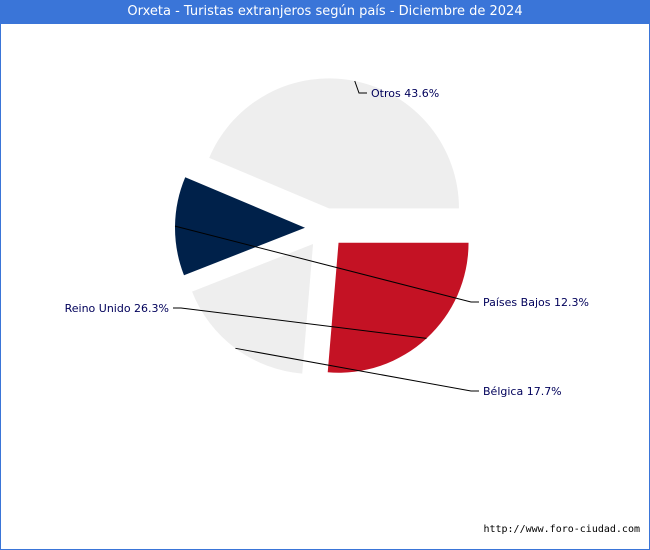 This screenshot has width=650, height=550. Describe the element at coordinates (300, 323) in the screenshot. I see `slice-reino-unido-leader-line` at that location.